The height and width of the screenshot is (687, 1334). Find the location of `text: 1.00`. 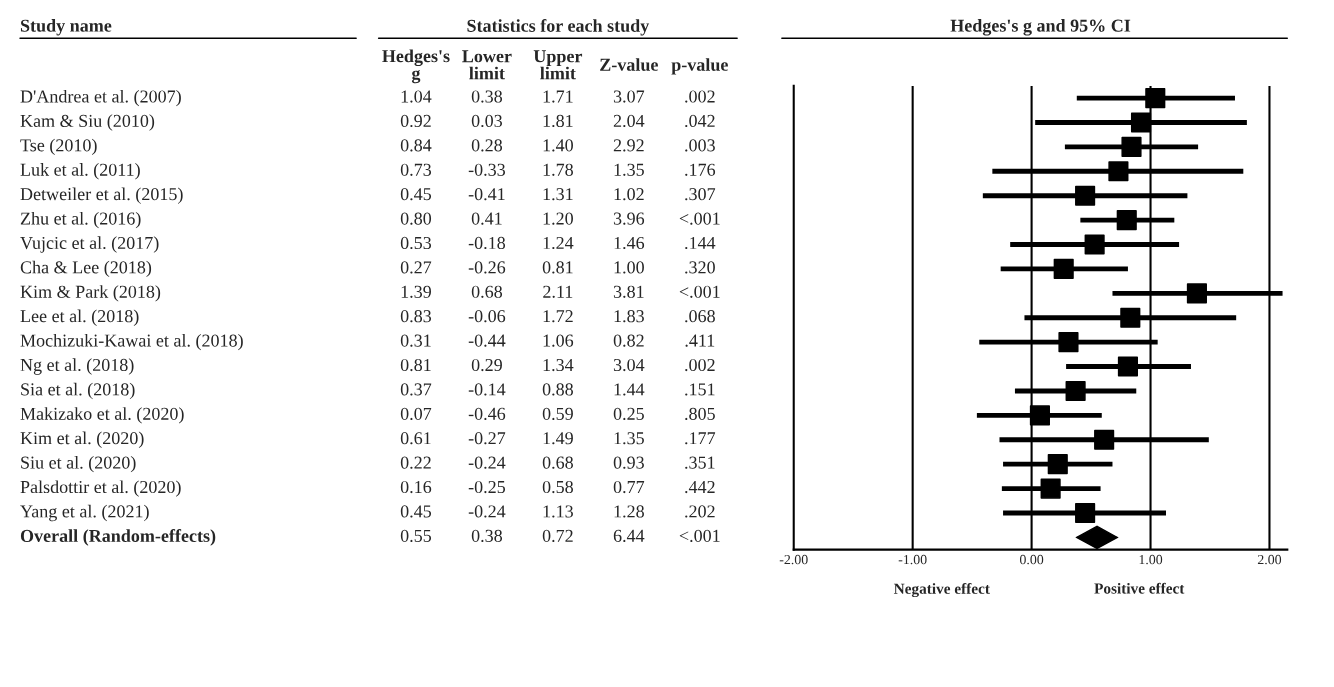

text: 1.00 is located at coordinates (629, 267).